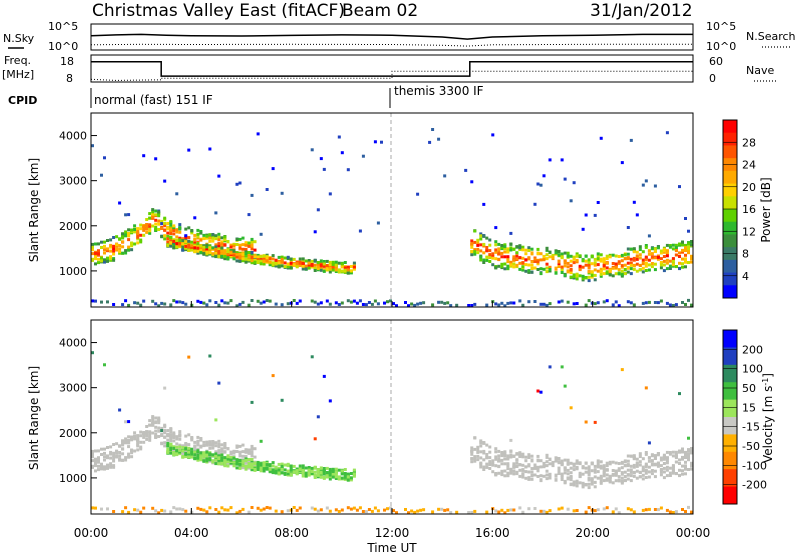  I want to click on x-tick-label: 08:00, so click(291, 533).